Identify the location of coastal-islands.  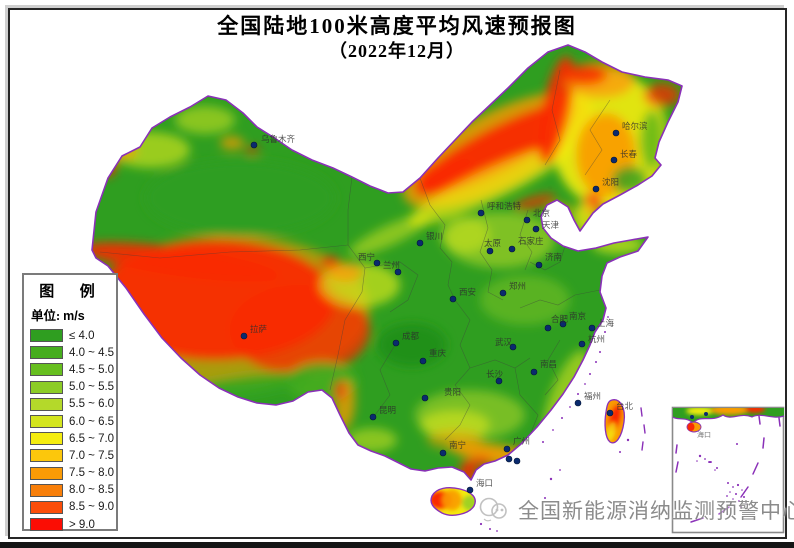
(554, 424).